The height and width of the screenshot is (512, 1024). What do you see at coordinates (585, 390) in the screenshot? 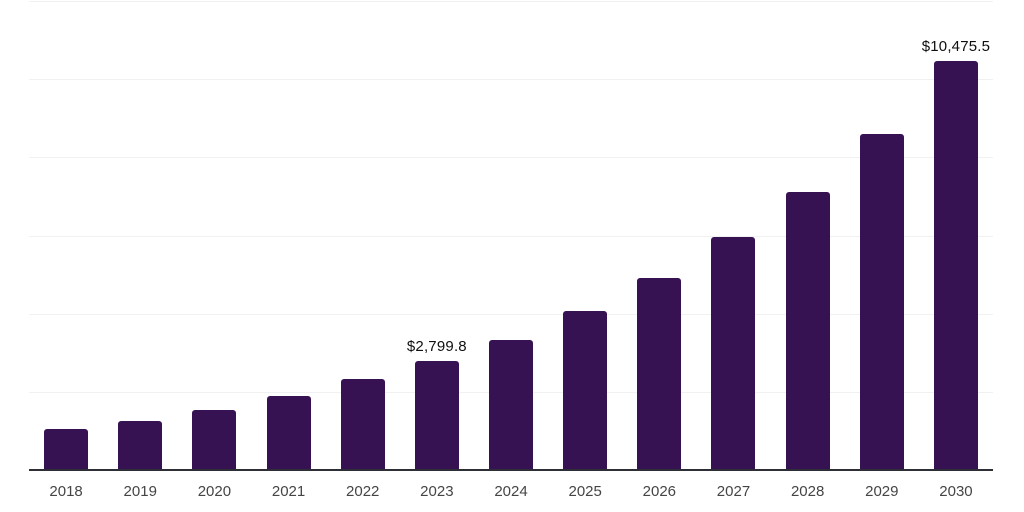
I see `bar-2025` at bounding box center [585, 390].